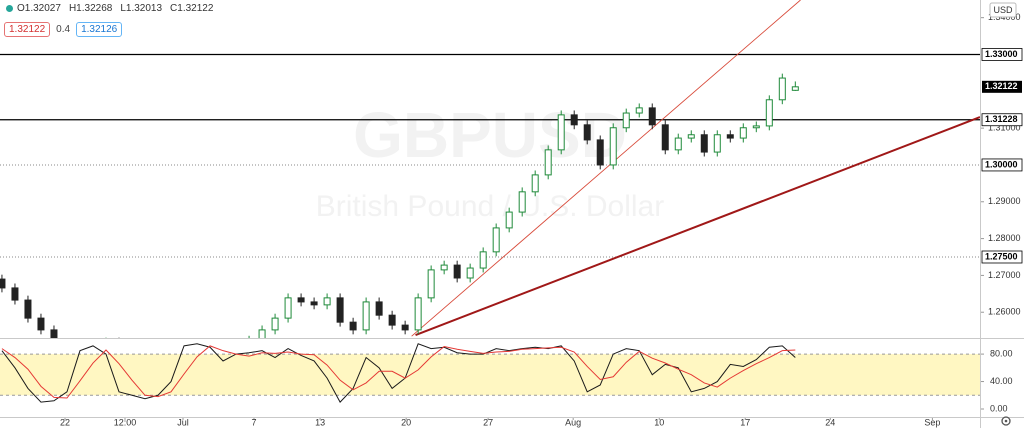 Image resolution: width=1024 pixels, height=428 pixels. I want to click on y-tick-label: 1.29000, so click(1004, 201).